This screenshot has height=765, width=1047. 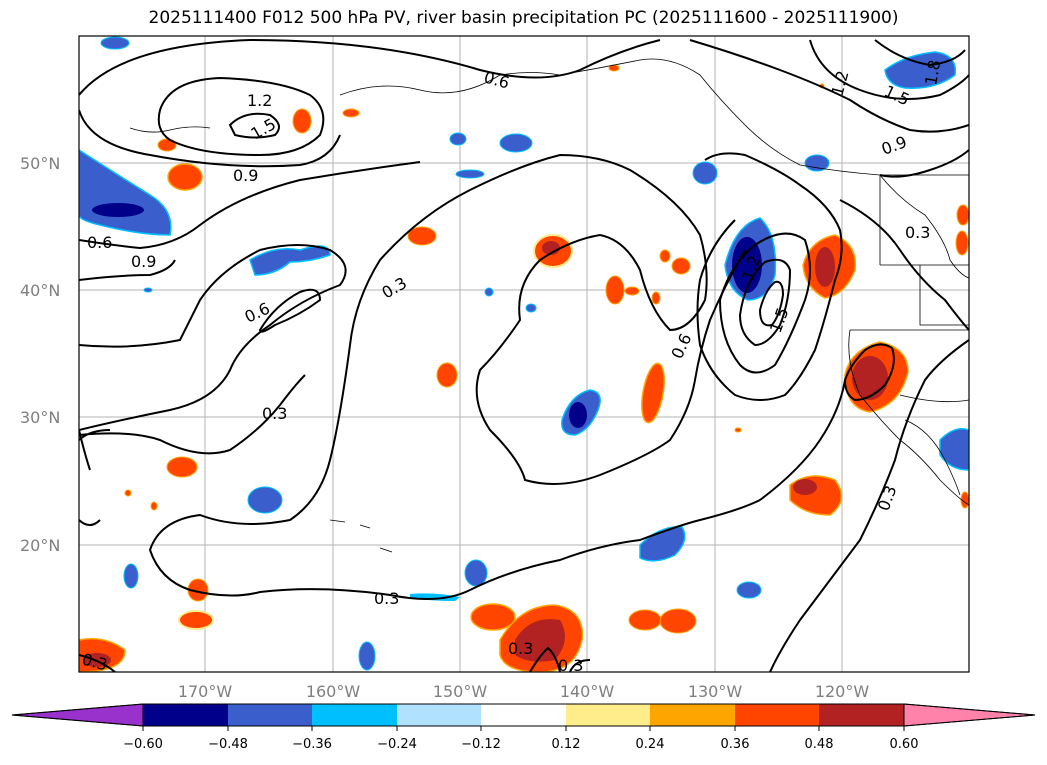 I want to click on colorbar-tick: 0.60, so click(x=904, y=744).